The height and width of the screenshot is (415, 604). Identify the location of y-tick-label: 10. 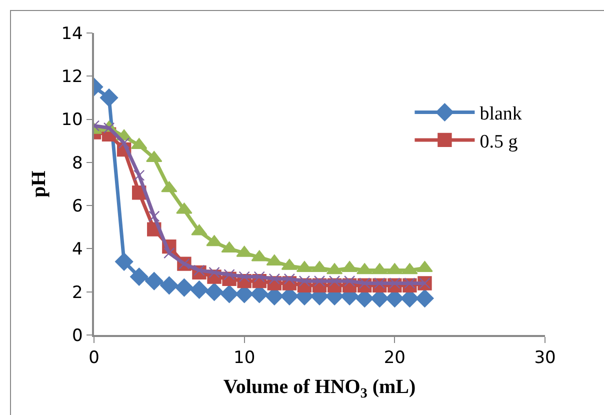
(72, 120).